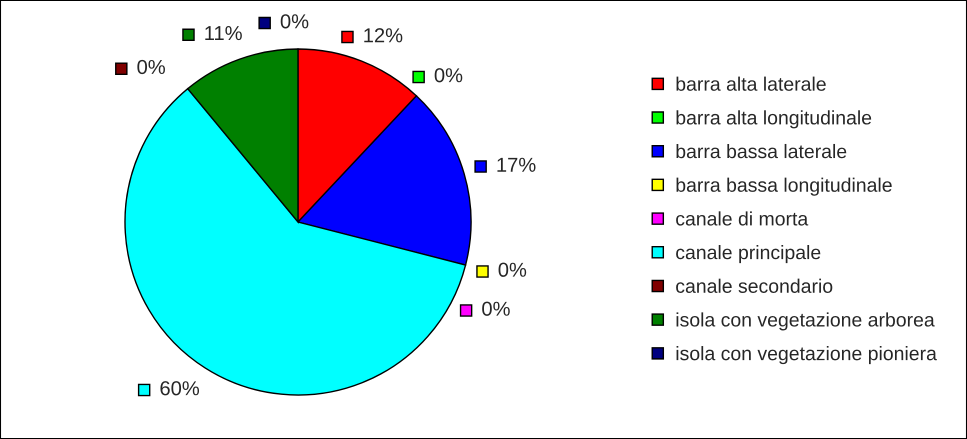  I want to click on data-label: 12%, so click(383, 35).